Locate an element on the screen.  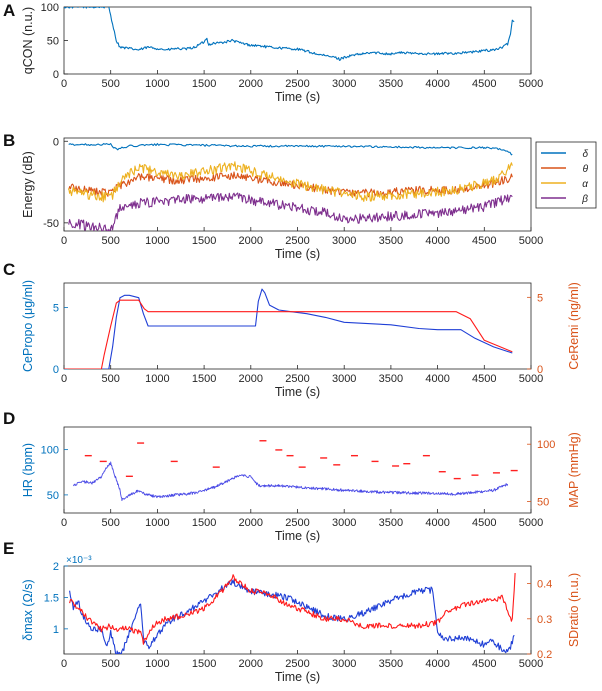
series-line-β is located at coordinates (290, 211).